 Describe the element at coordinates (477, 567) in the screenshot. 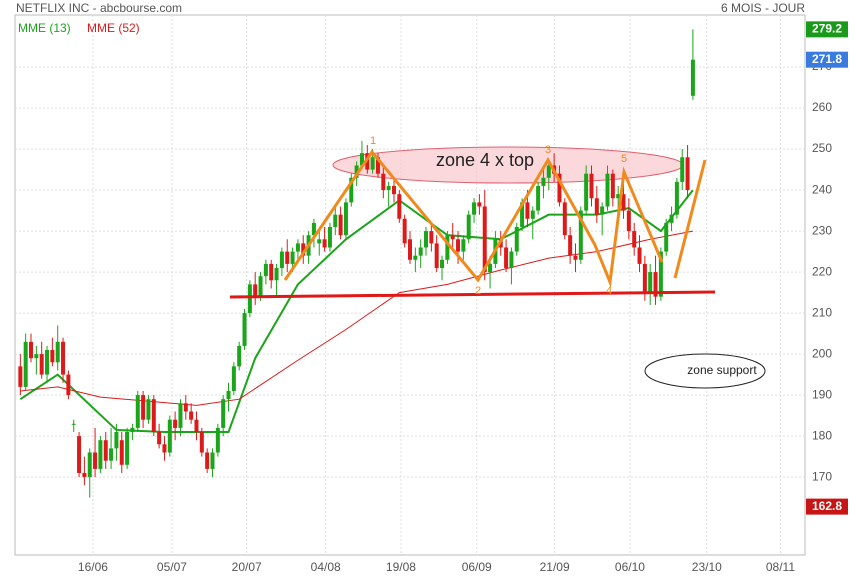

I see `x-tick-label: 06/09` at that location.